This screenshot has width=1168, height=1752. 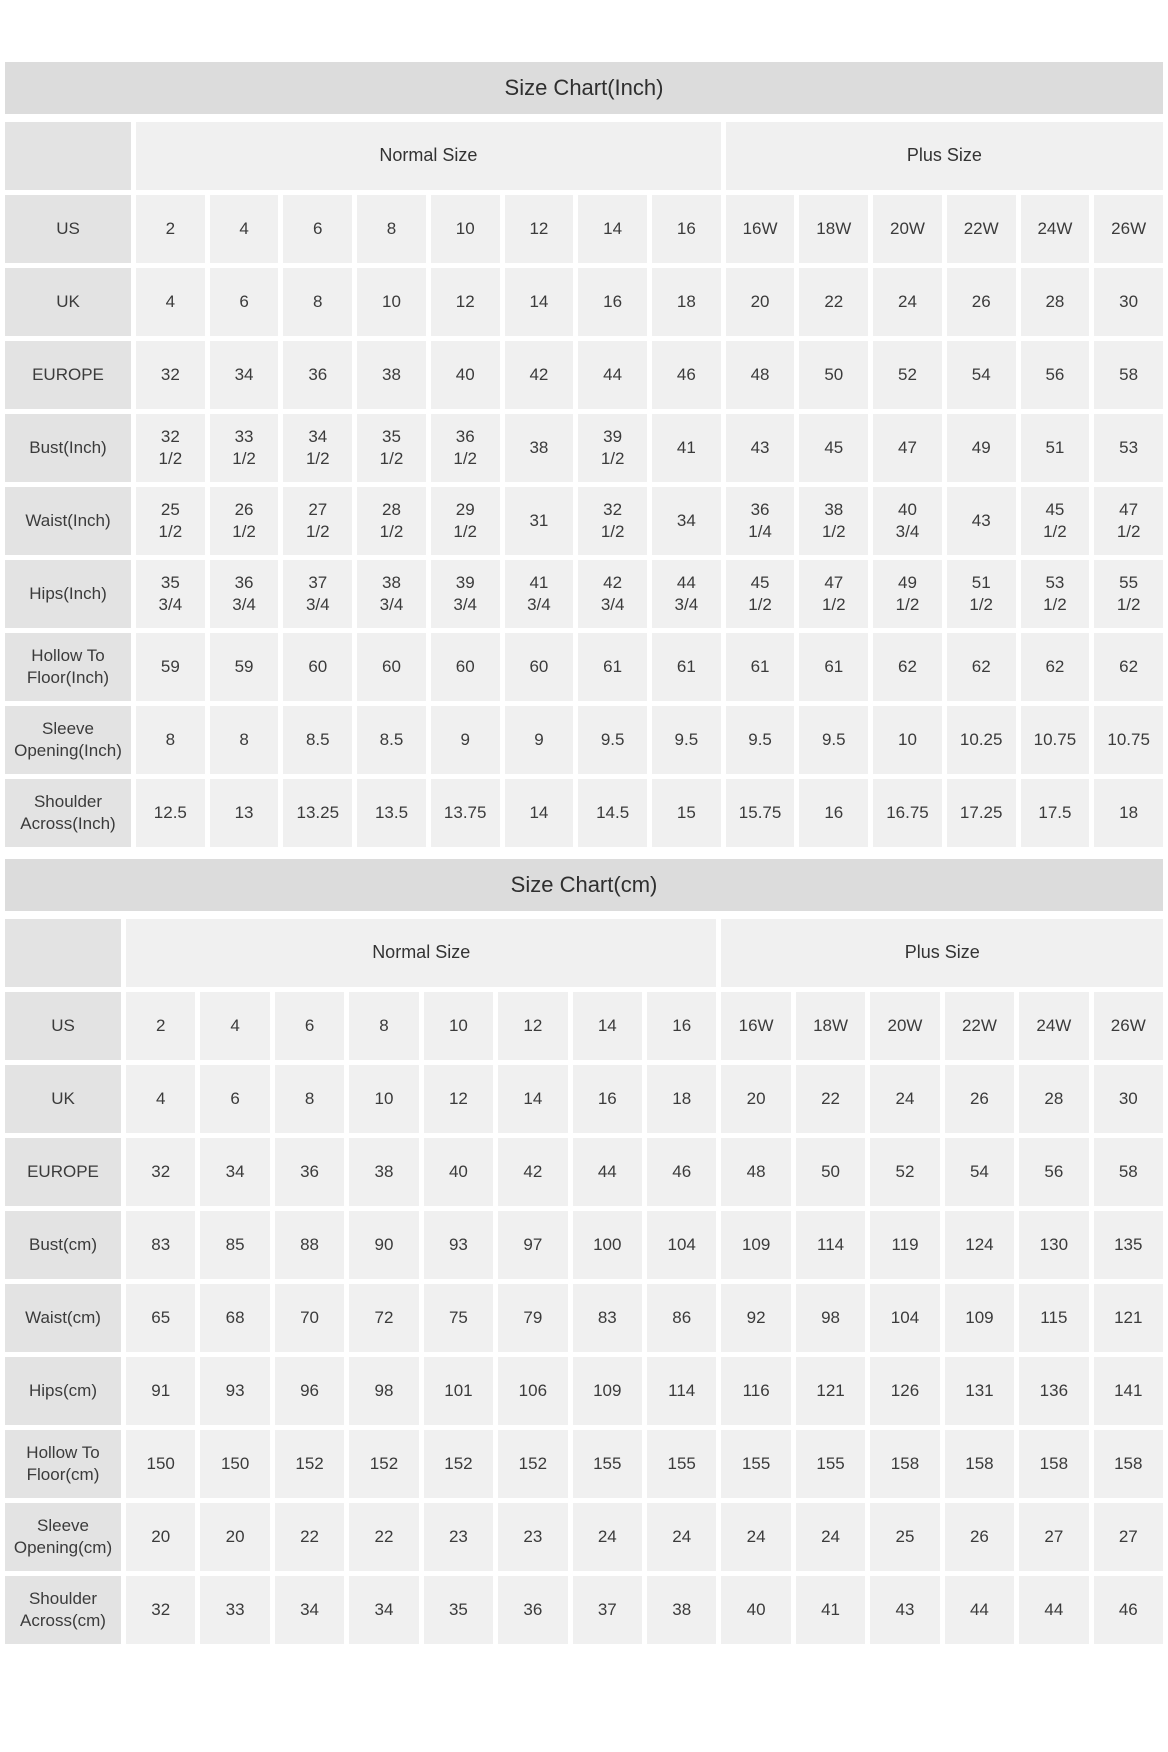 I want to click on size-value-cell: 53 1/2, so click(x=1055, y=594).